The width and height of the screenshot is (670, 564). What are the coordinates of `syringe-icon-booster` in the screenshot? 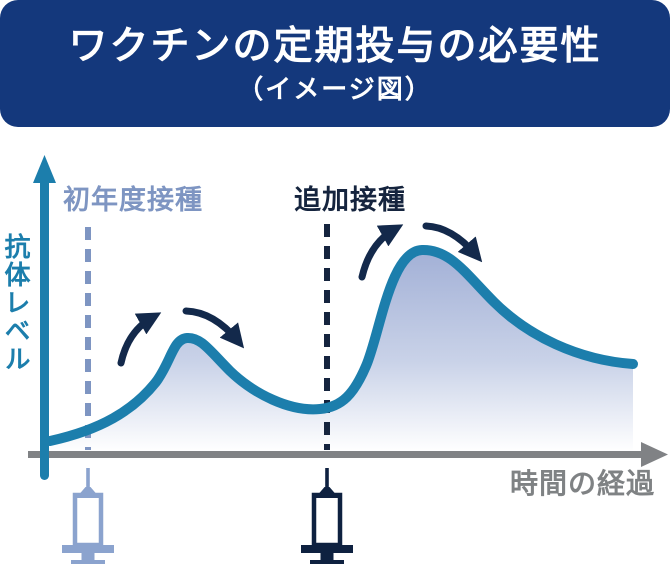 It's located at (327, 516).